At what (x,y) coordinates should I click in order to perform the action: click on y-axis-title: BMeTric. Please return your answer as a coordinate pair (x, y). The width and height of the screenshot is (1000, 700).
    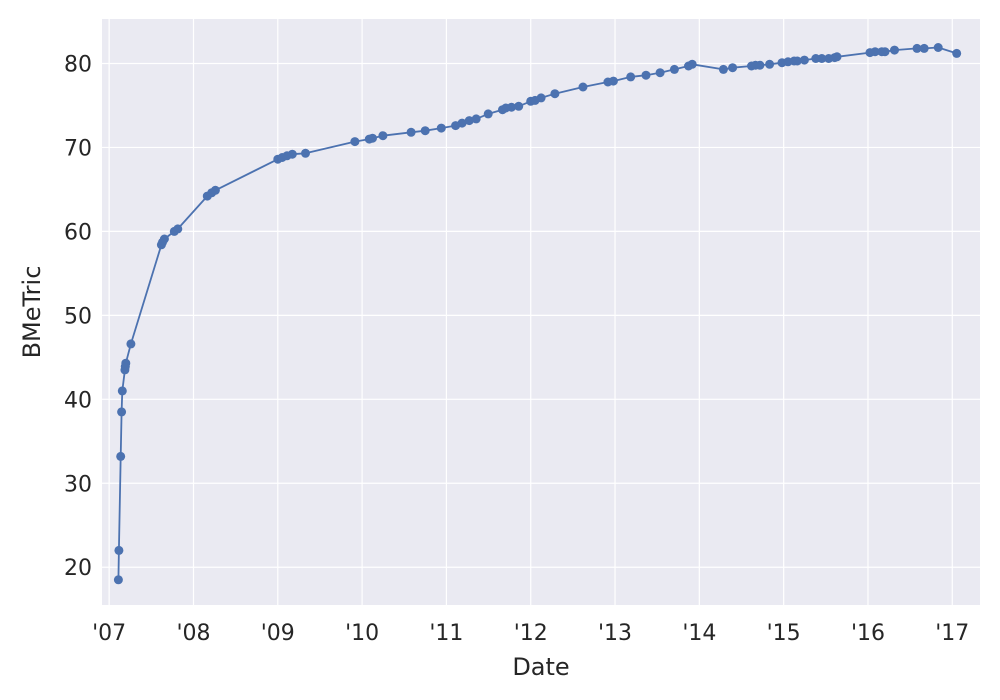
    Looking at the image, I should click on (32, 312).